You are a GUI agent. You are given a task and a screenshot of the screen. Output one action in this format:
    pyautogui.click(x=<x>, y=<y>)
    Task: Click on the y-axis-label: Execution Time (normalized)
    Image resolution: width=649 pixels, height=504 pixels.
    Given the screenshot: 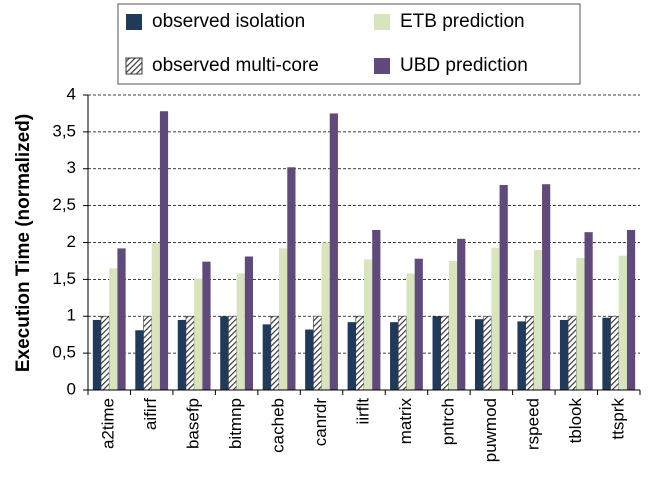 What is the action you would take?
    pyautogui.click(x=23, y=243)
    